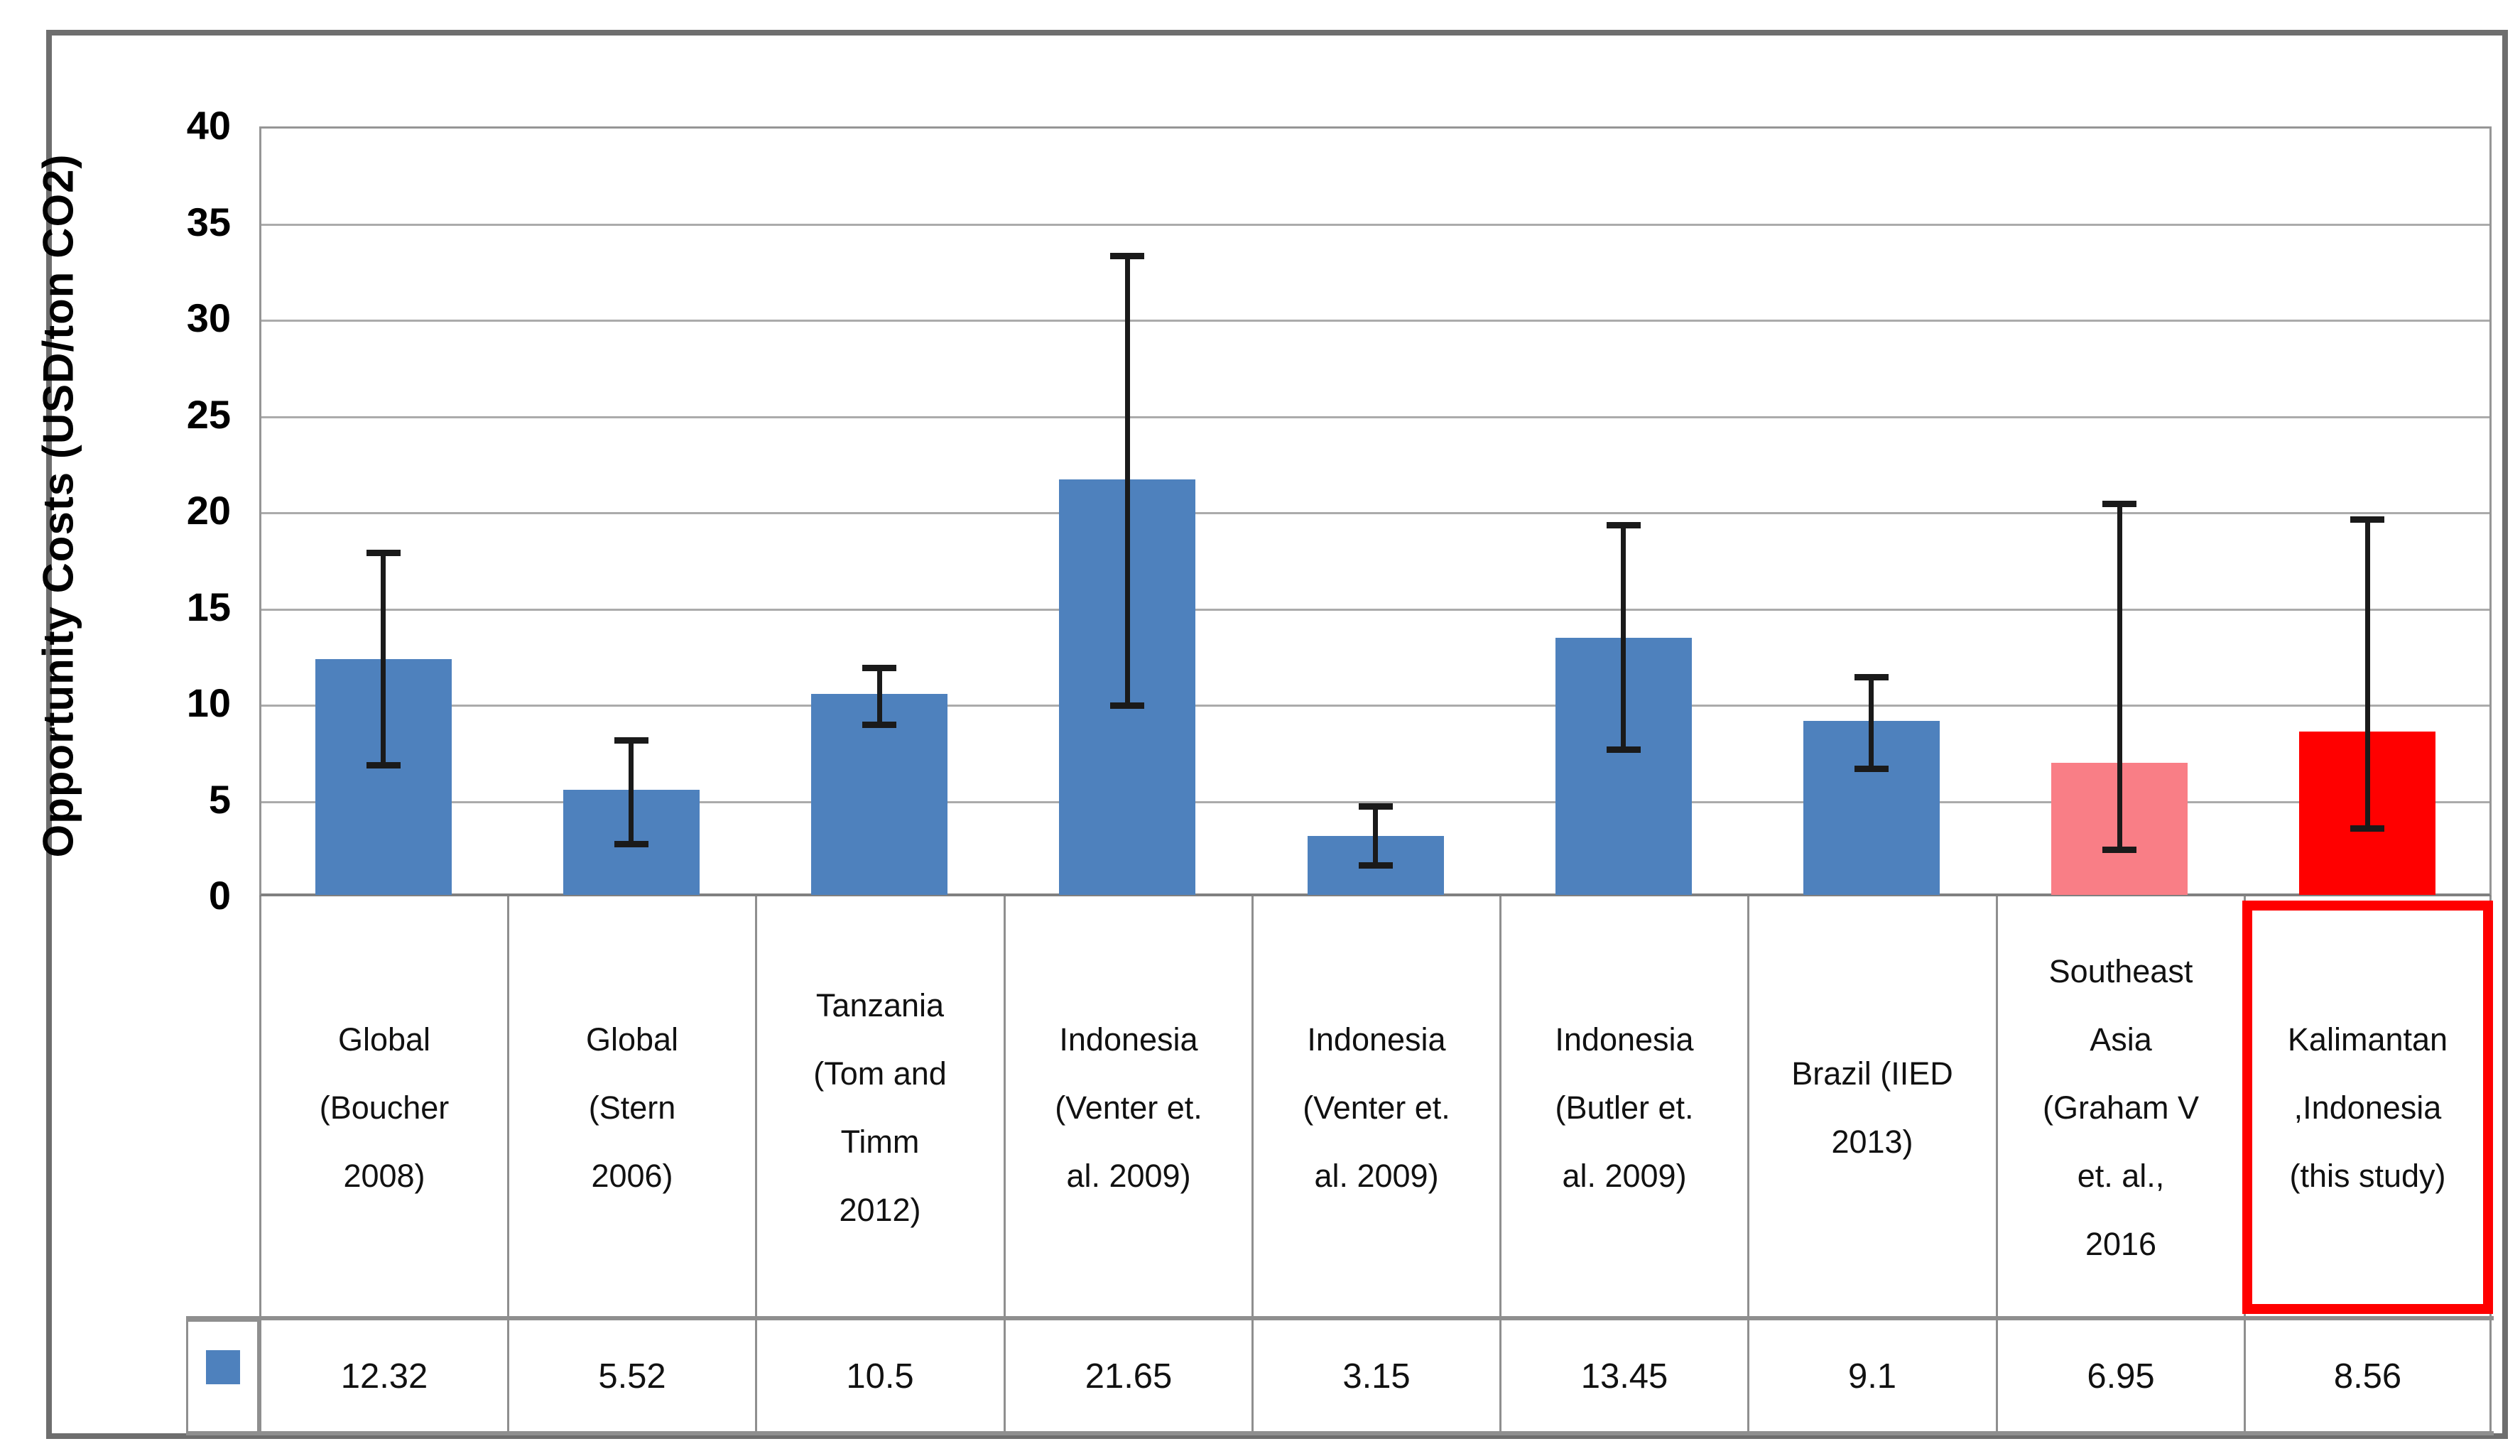 The height and width of the screenshot is (1456, 2520). What do you see at coordinates (222, 1367) in the screenshot?
I see `series-legend-marker` at bounding box center [222, 1367].